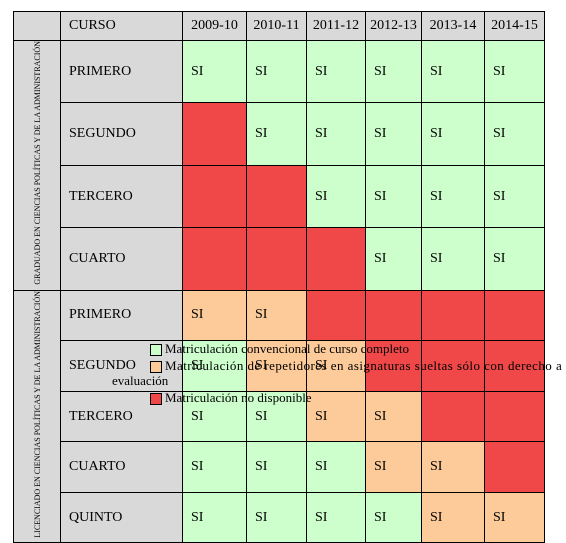 The height and width of the screenshot is (543, 566). I want to click on table-row: CUARTO SI SI SI SI SI, so click(279, 467).